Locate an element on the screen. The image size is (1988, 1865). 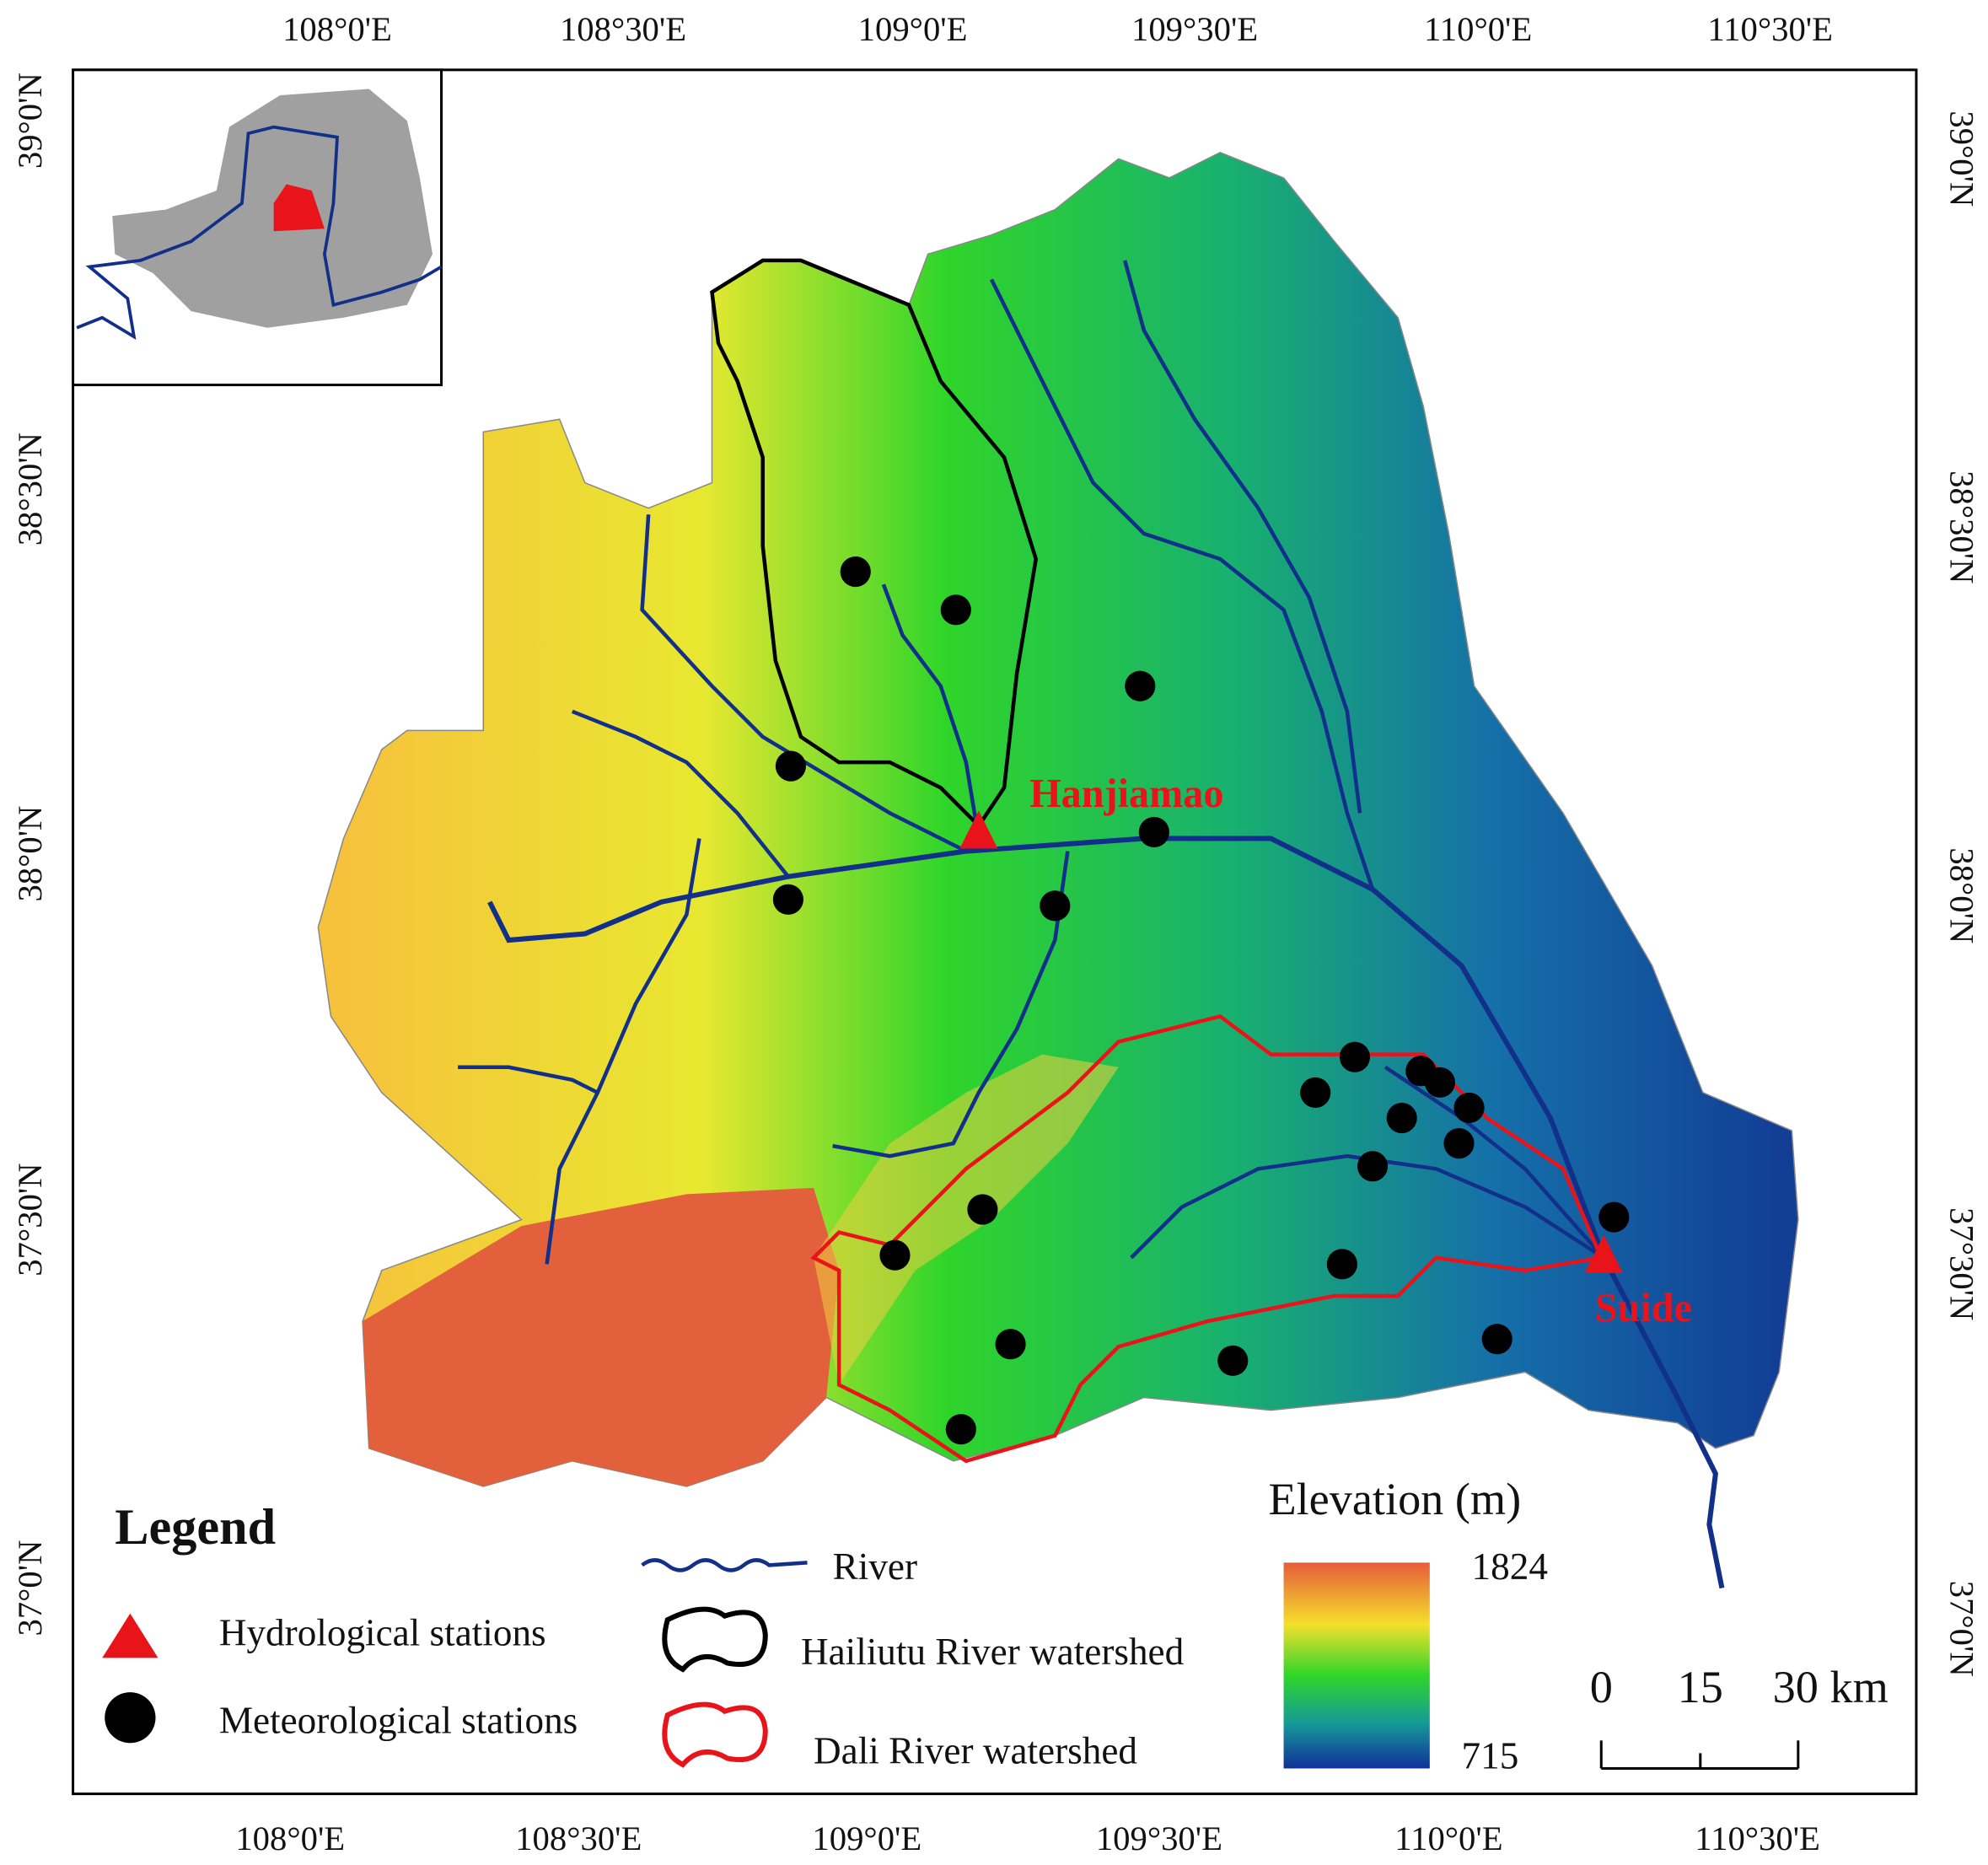
inset-rivers is located at coordinates (259, 233).